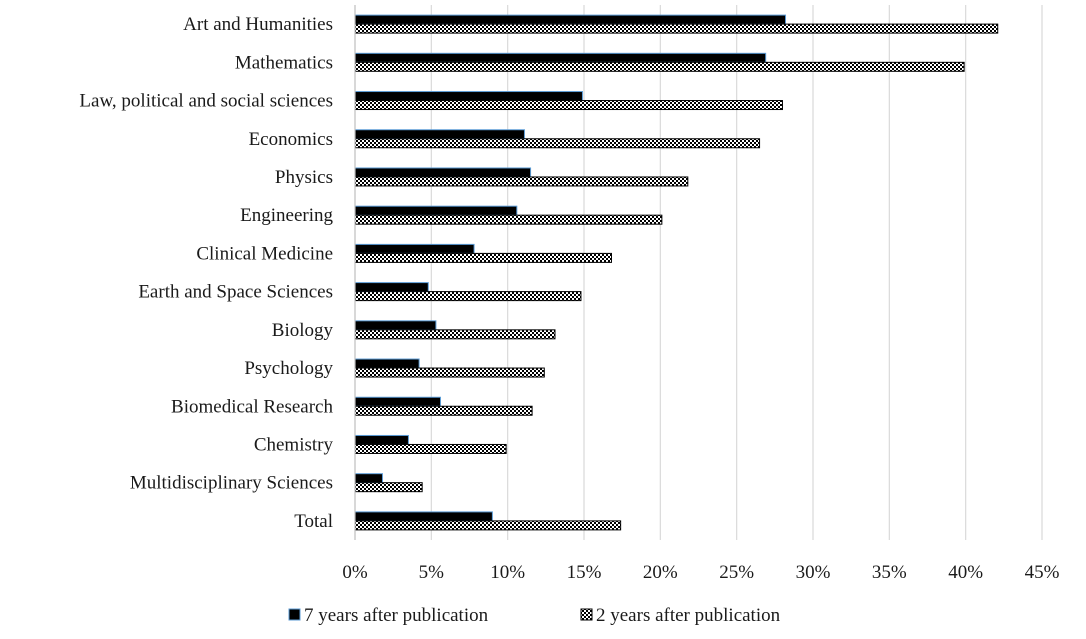 The image size is (1086, 639). What do you see at coordinates (284, 62) in the screenshot?
I see `category-label: Mathematics` at bounding box center [284, 62].